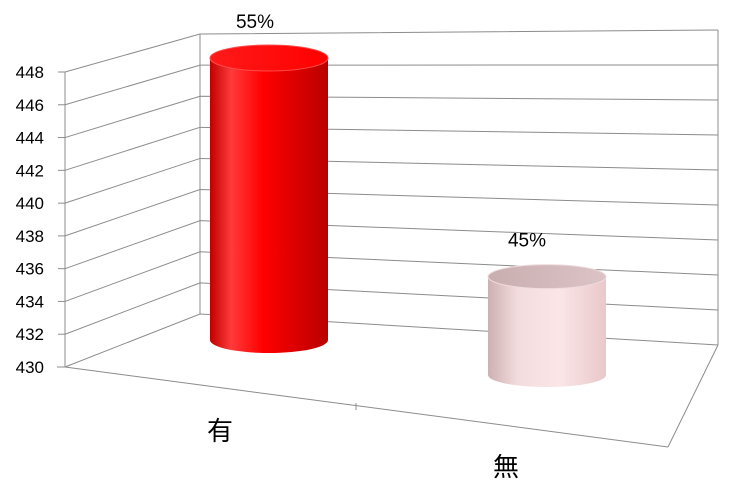  Describe the element at coordinates (30, 220) in the screenshot. I see `y-axis-tick-labels: 430 432 434 436 438 440 442 444 446 448` at that location.